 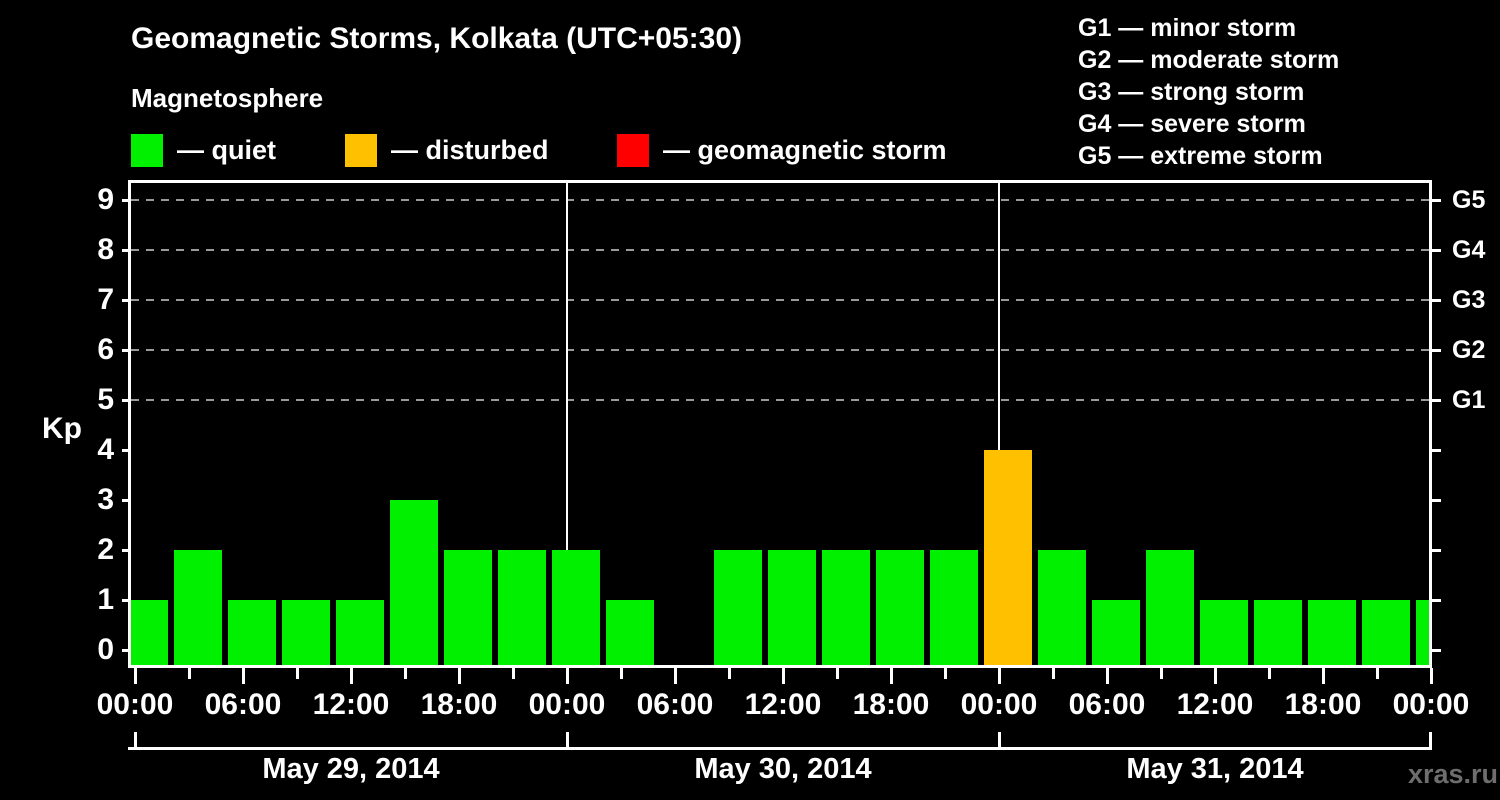 I want to click on date-label: May 30, 2014, so click(x=783, y=769).